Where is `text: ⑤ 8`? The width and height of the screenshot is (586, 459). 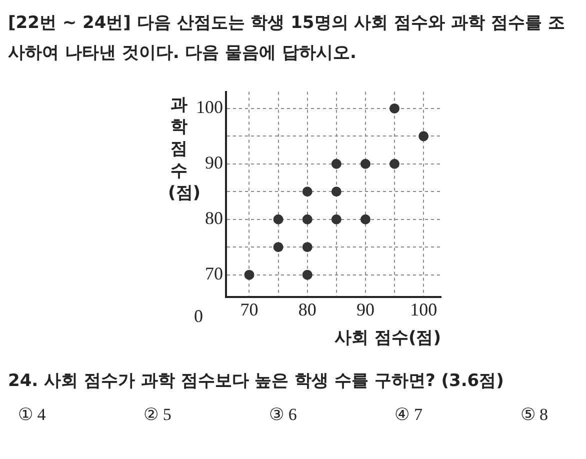
text: ⑤ 8 is located at coordinates (534, 414).